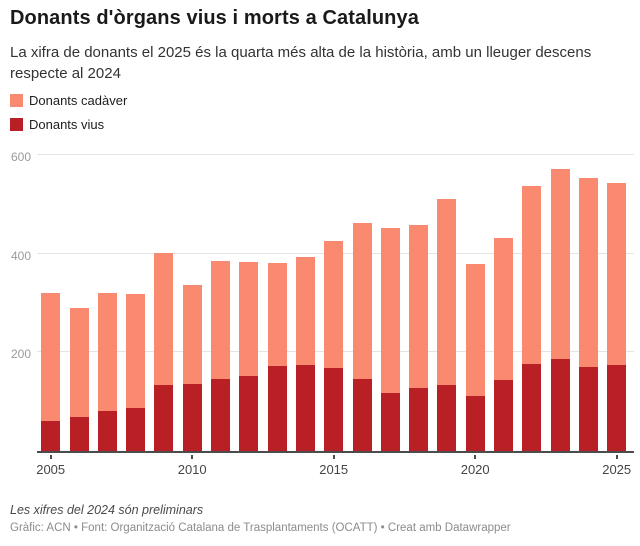  What do you see at coordinates (475, 423) in the screenshot?
I see `bar-2020-vius` at bounding box center [475, 423].